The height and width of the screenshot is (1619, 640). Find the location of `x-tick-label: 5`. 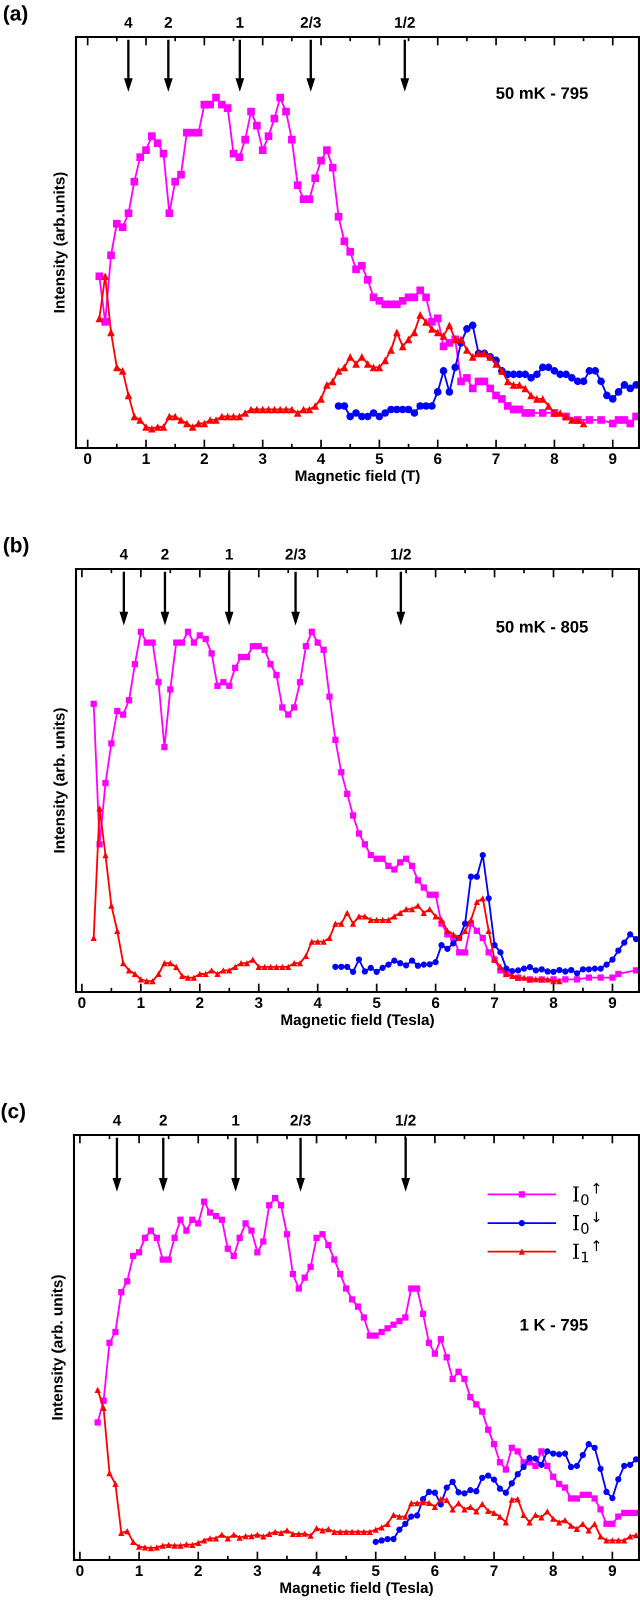

x-tick-label: 5 is located at coordinates (379, 459).